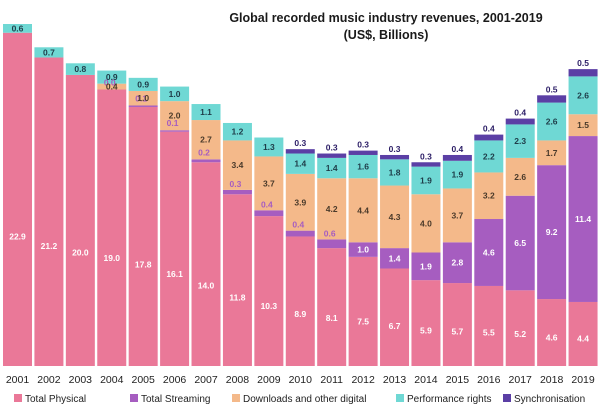 The image size is (600, 408). Describe the element at coordinates (173, 123) in the screenshot. I see `data-label-total-streaming-2006: 0.1` at that location.